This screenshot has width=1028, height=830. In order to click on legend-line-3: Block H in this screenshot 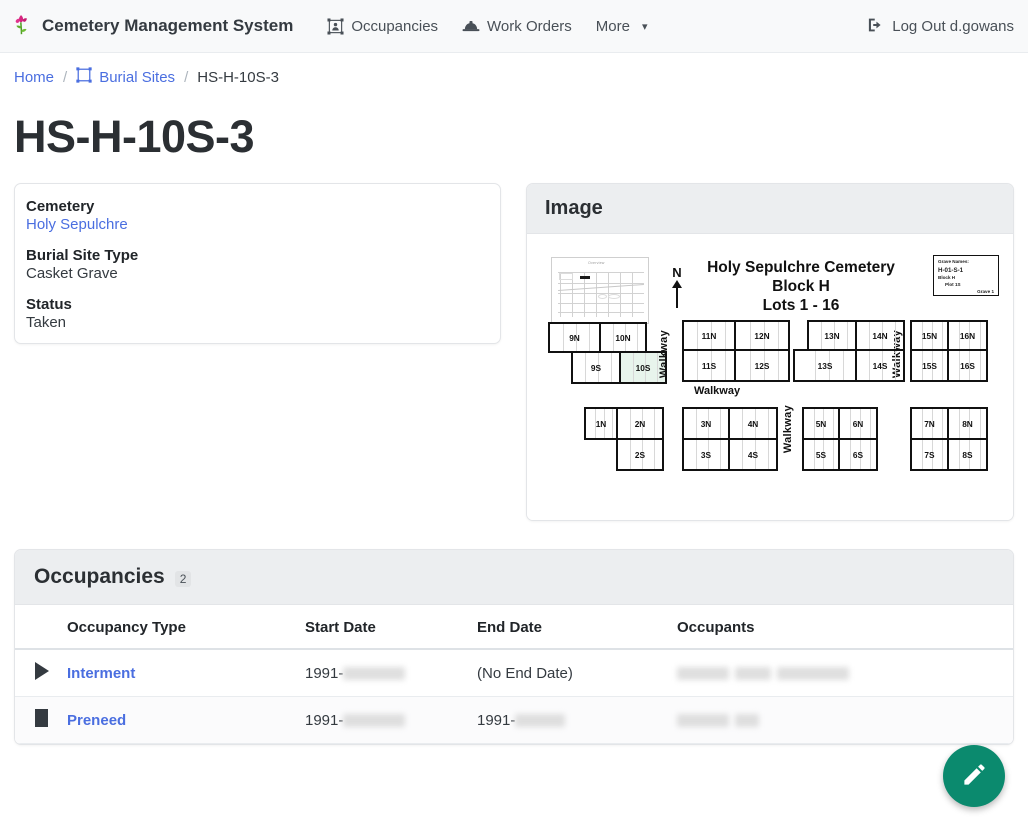, I will do `click(947, 278)`.